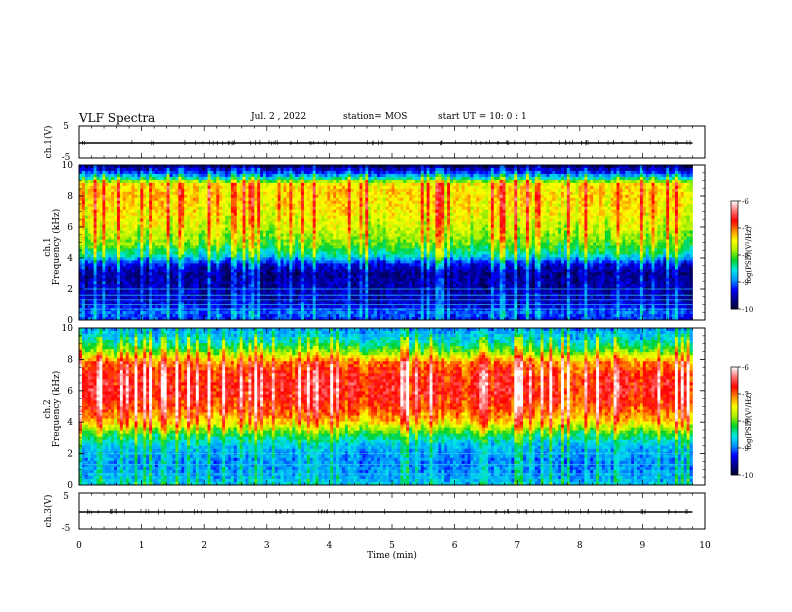  What do you see at coordinates (66, 127) in the screenshot?
I see `ch1-ytick-top: 5` at bounding box center [66, 127].